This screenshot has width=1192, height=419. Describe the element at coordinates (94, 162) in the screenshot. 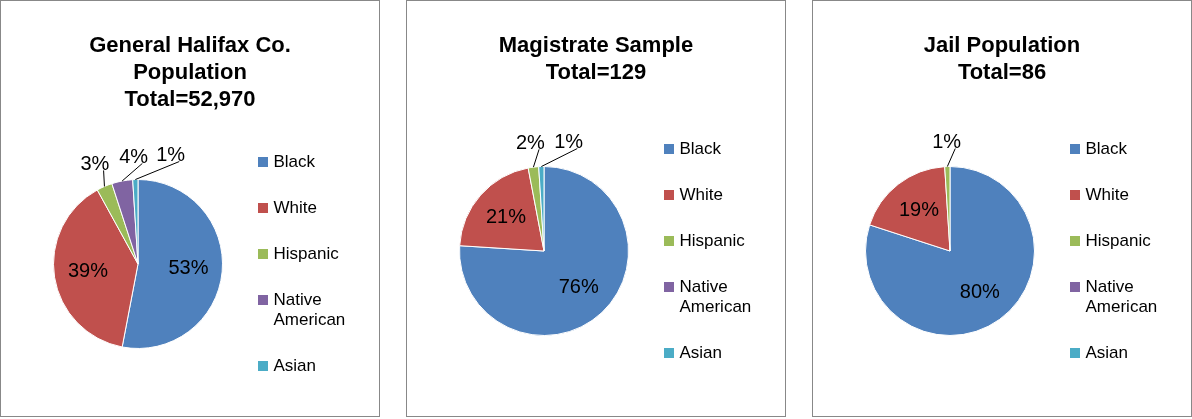

I see `data-label: 3%` at that location.